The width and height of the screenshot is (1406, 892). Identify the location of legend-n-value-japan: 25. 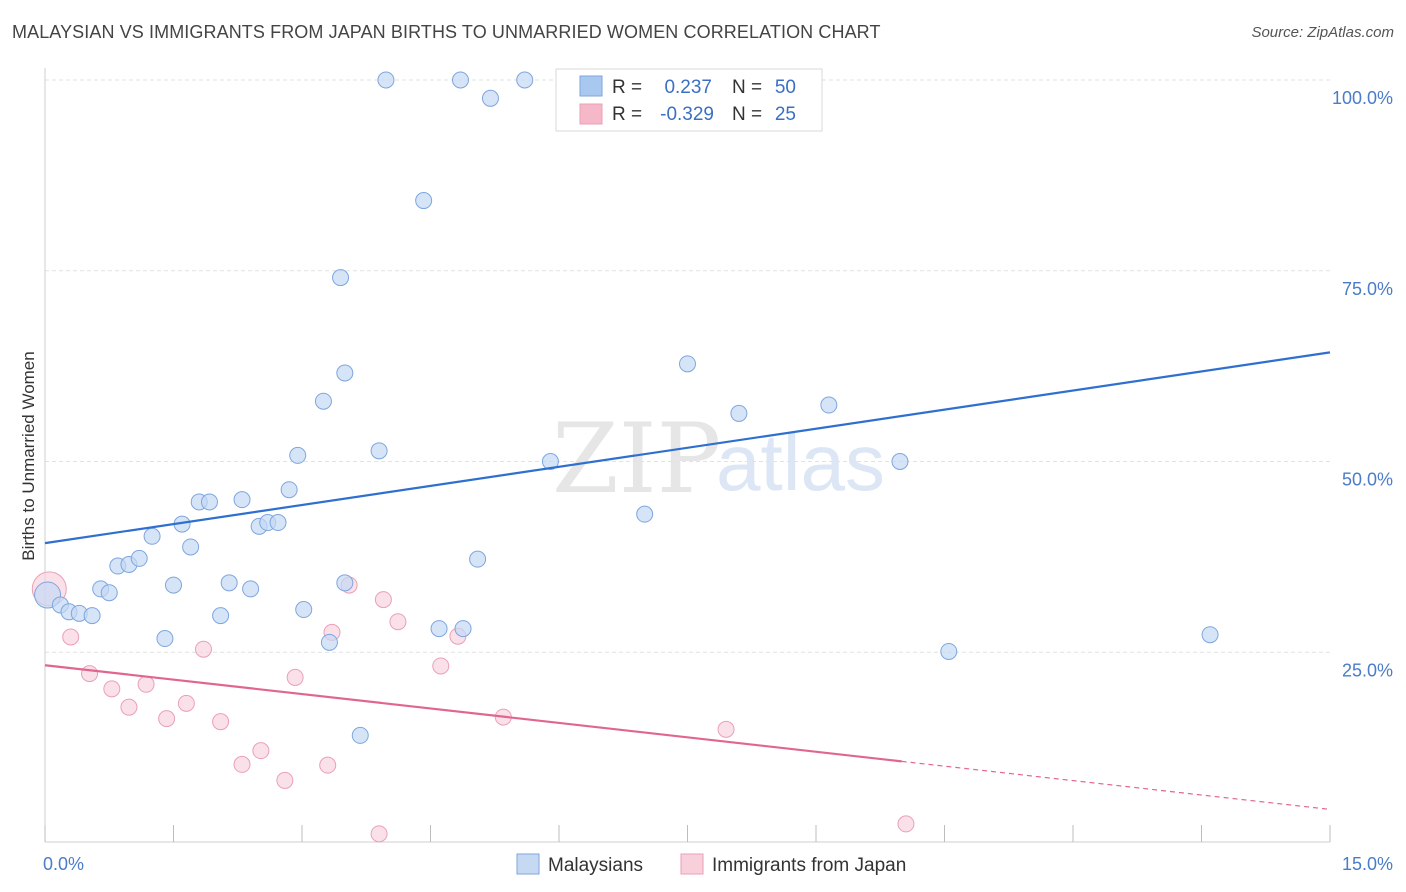
(785, 114).